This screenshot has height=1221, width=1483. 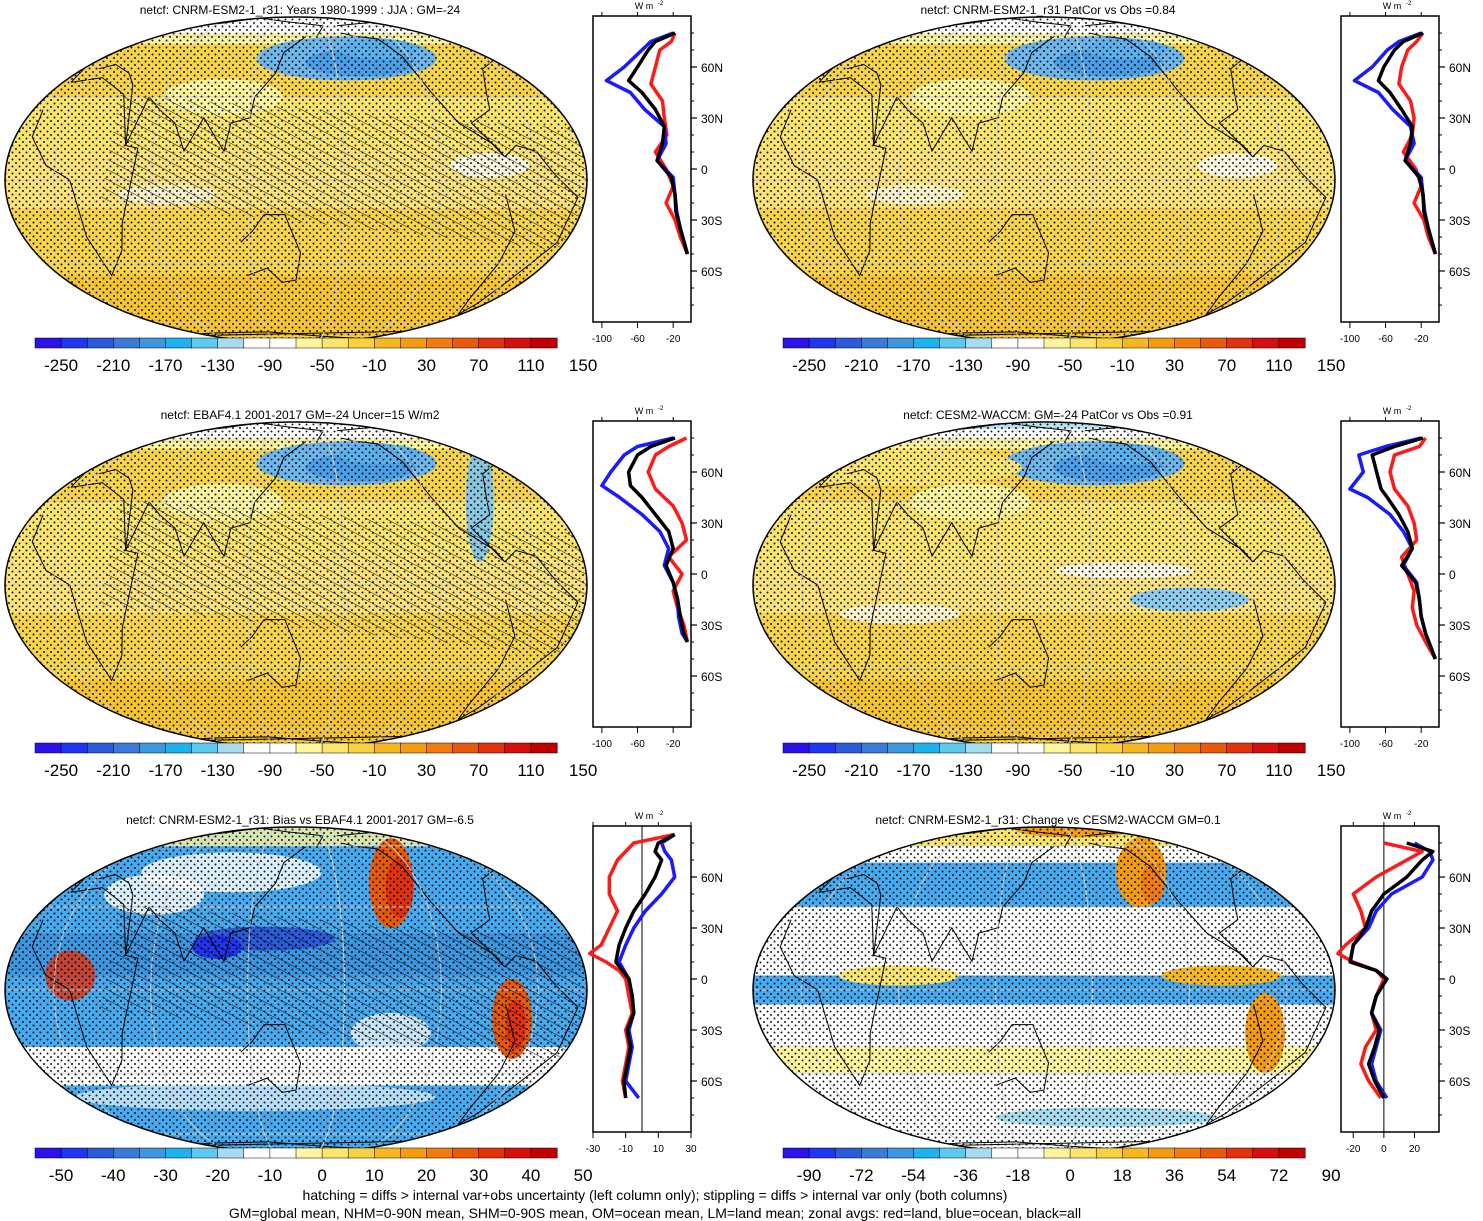 What do you see at coordinates (1069, 1175) in the screenshot?
I see `colorbar-tick-label: 0` at bounding box center [1069, 1175].